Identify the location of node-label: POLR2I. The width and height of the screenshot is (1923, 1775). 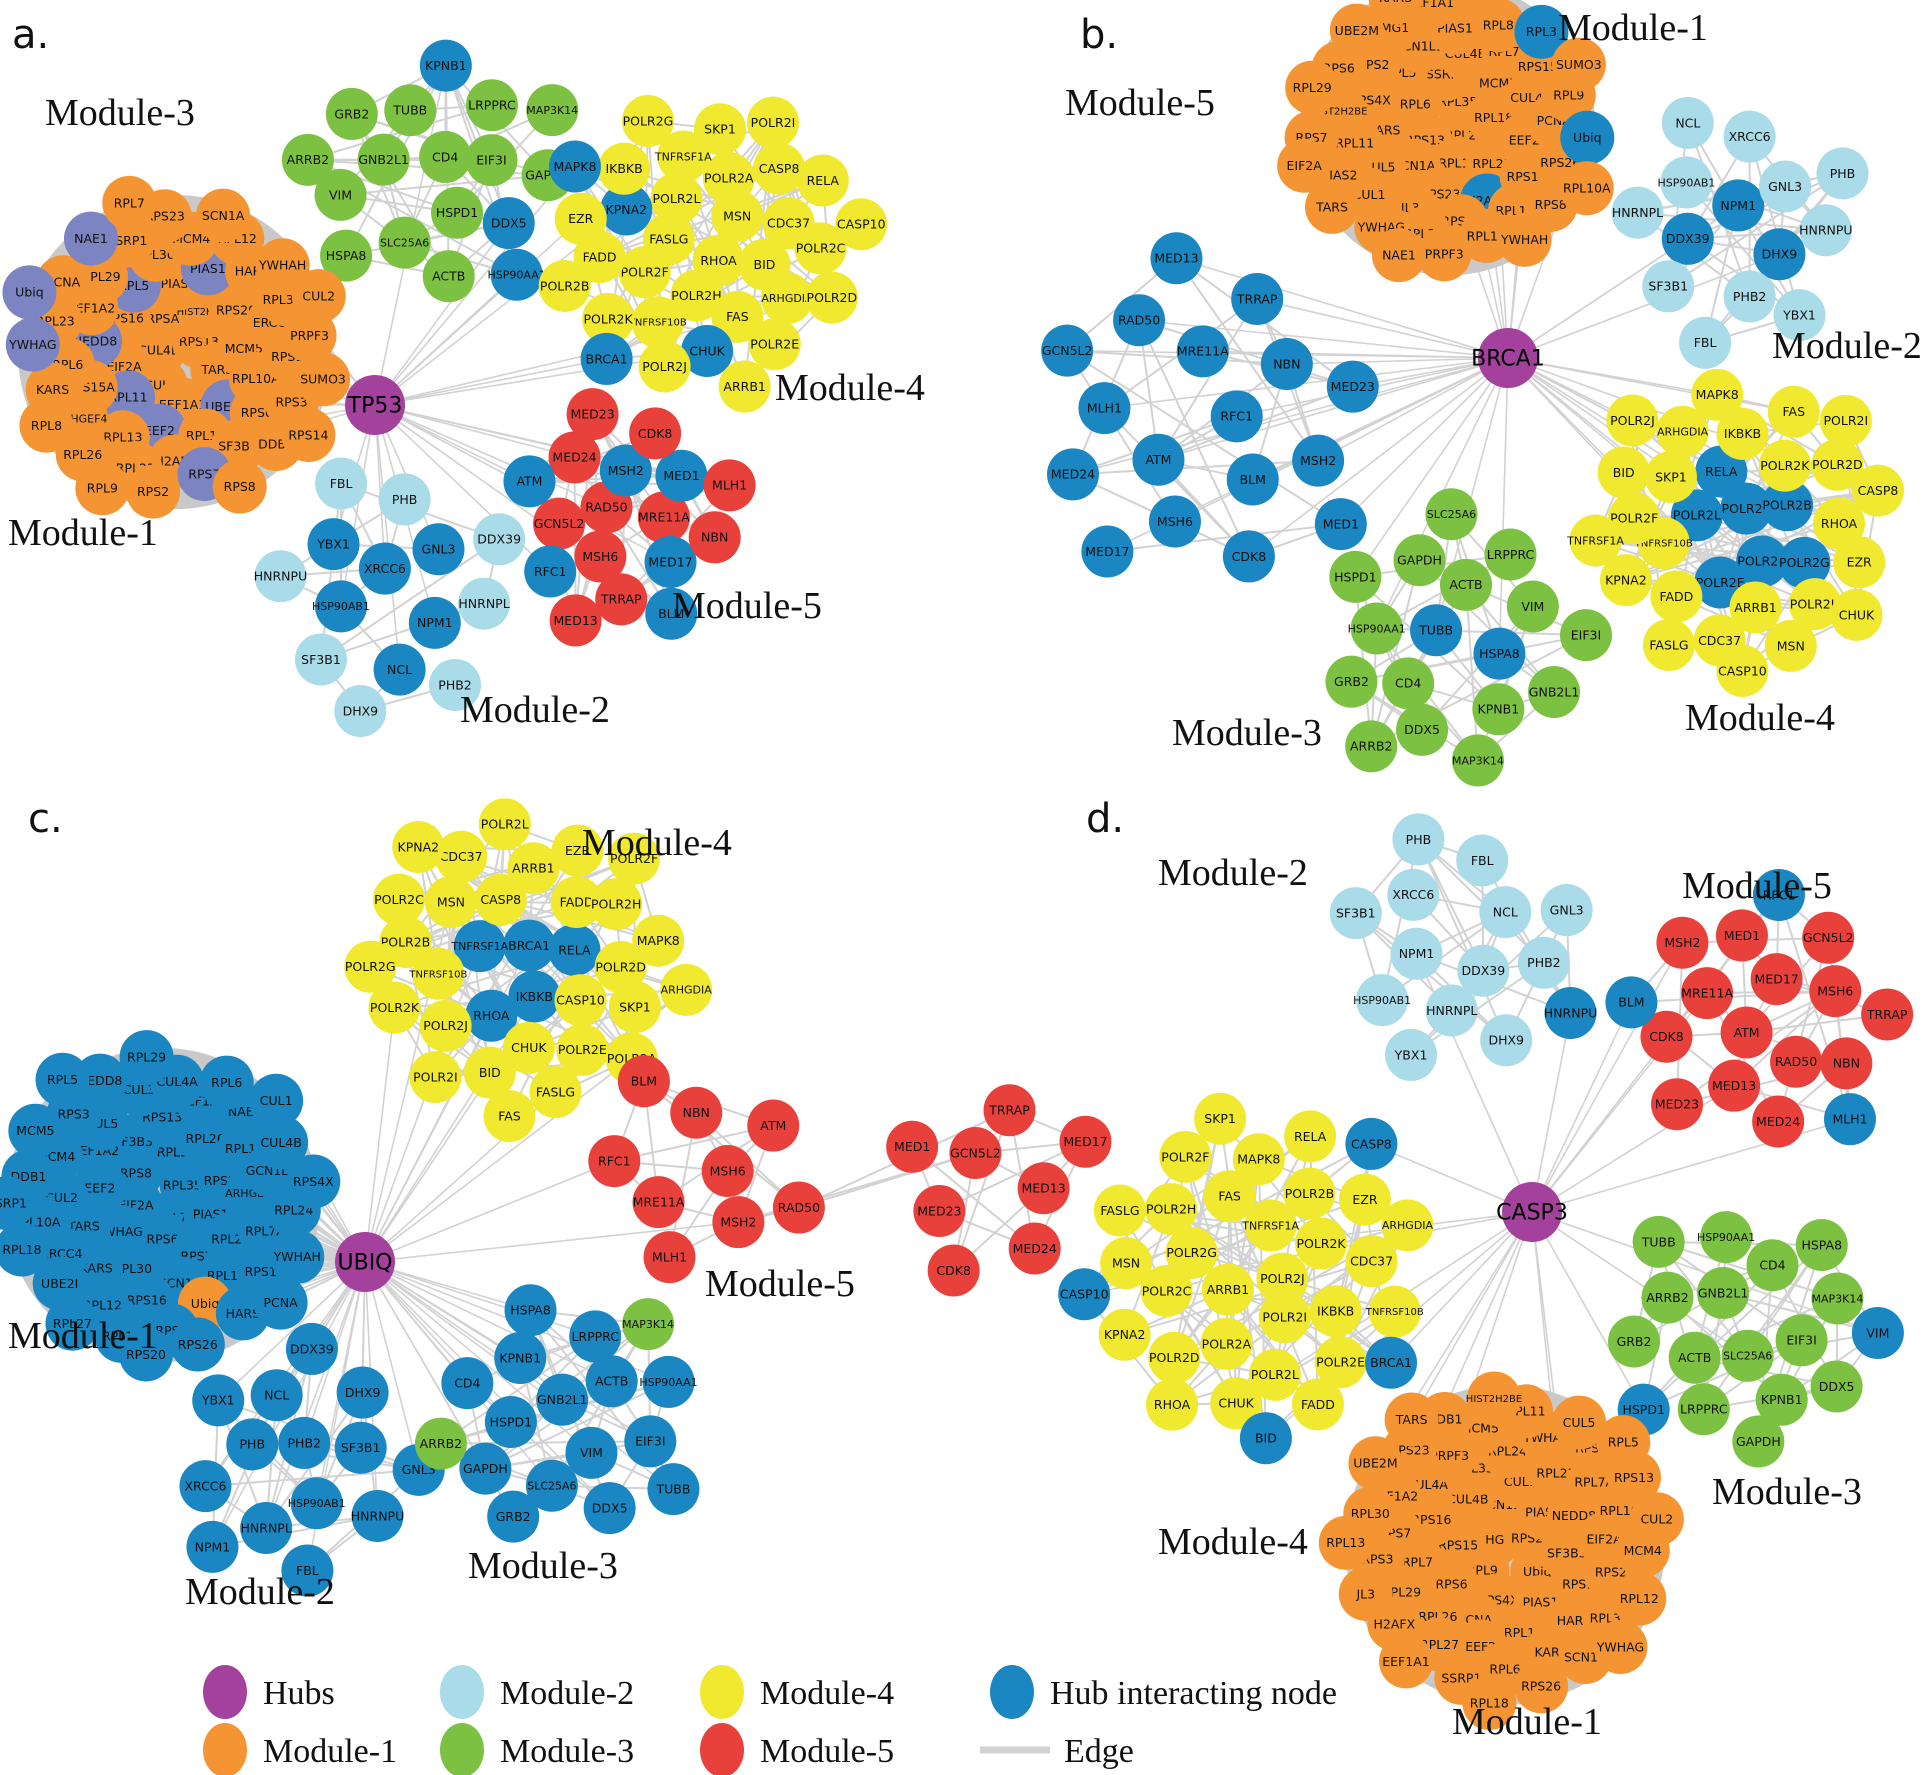
(435, 1076).